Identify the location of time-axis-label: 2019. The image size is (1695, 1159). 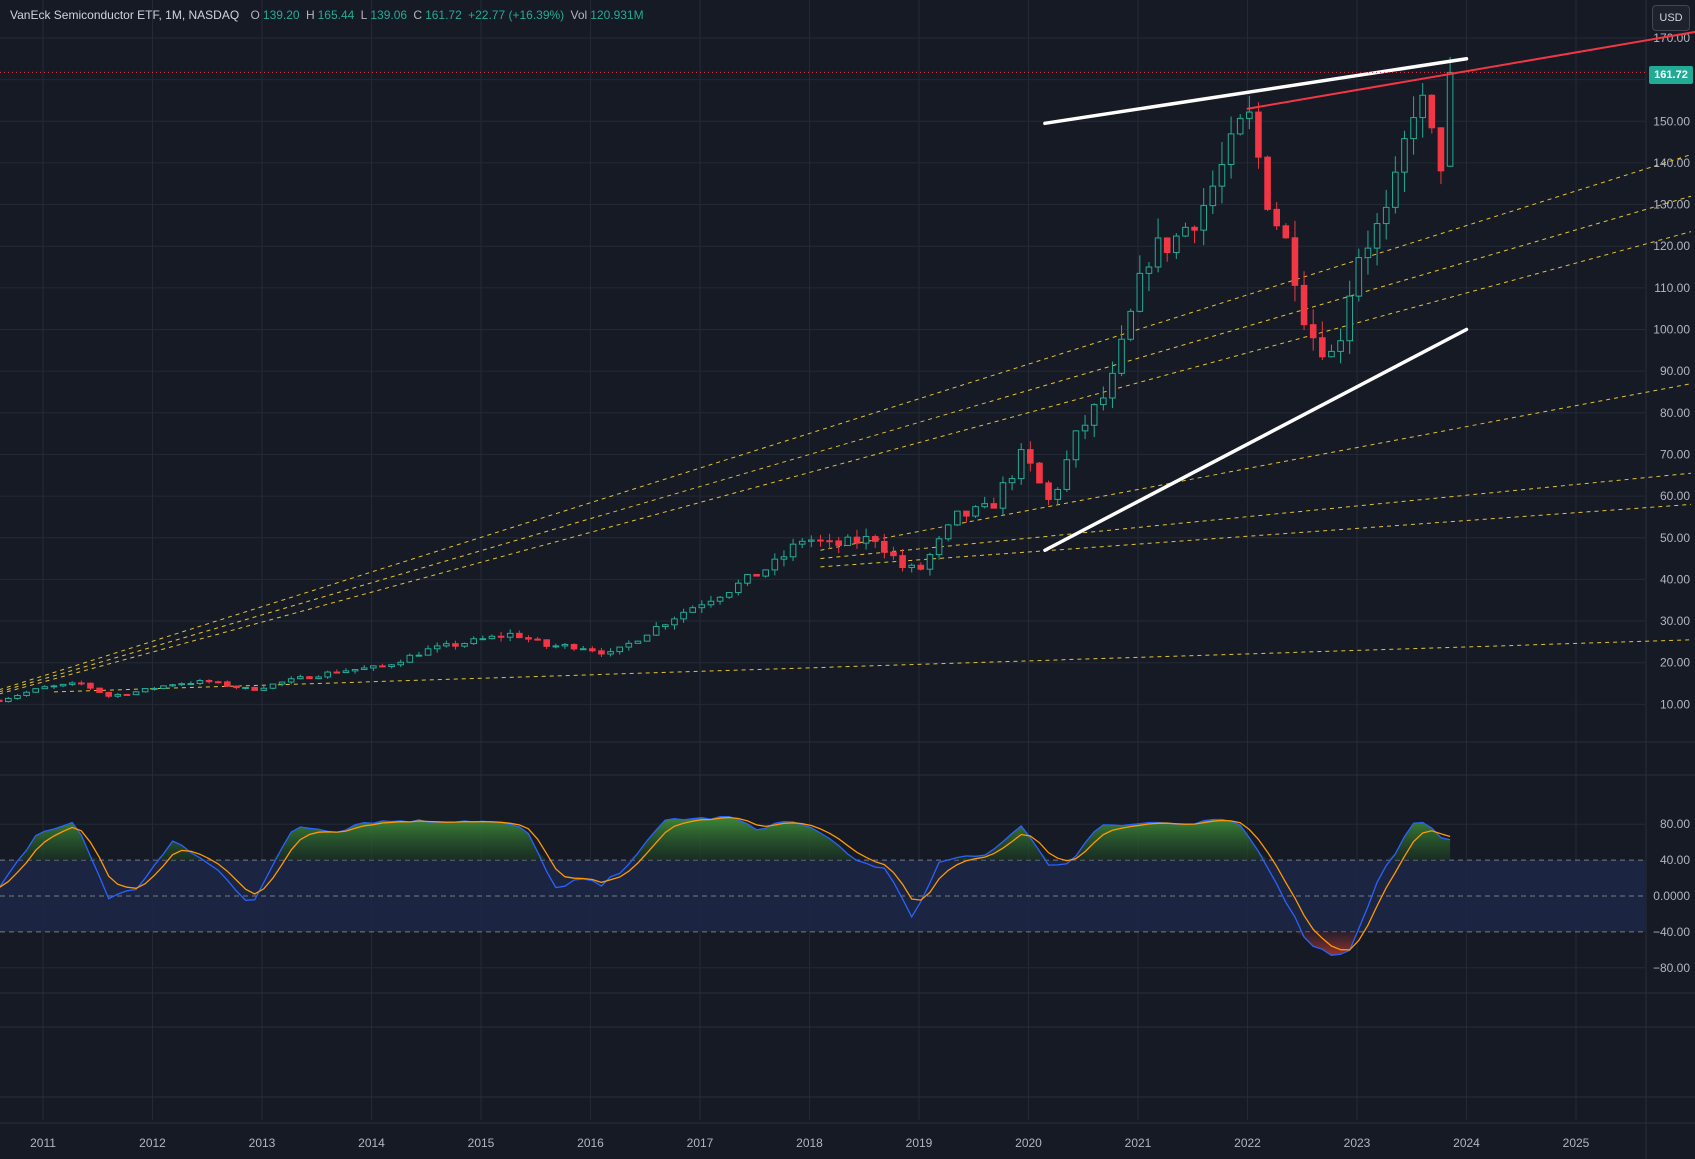
(919, 1143).